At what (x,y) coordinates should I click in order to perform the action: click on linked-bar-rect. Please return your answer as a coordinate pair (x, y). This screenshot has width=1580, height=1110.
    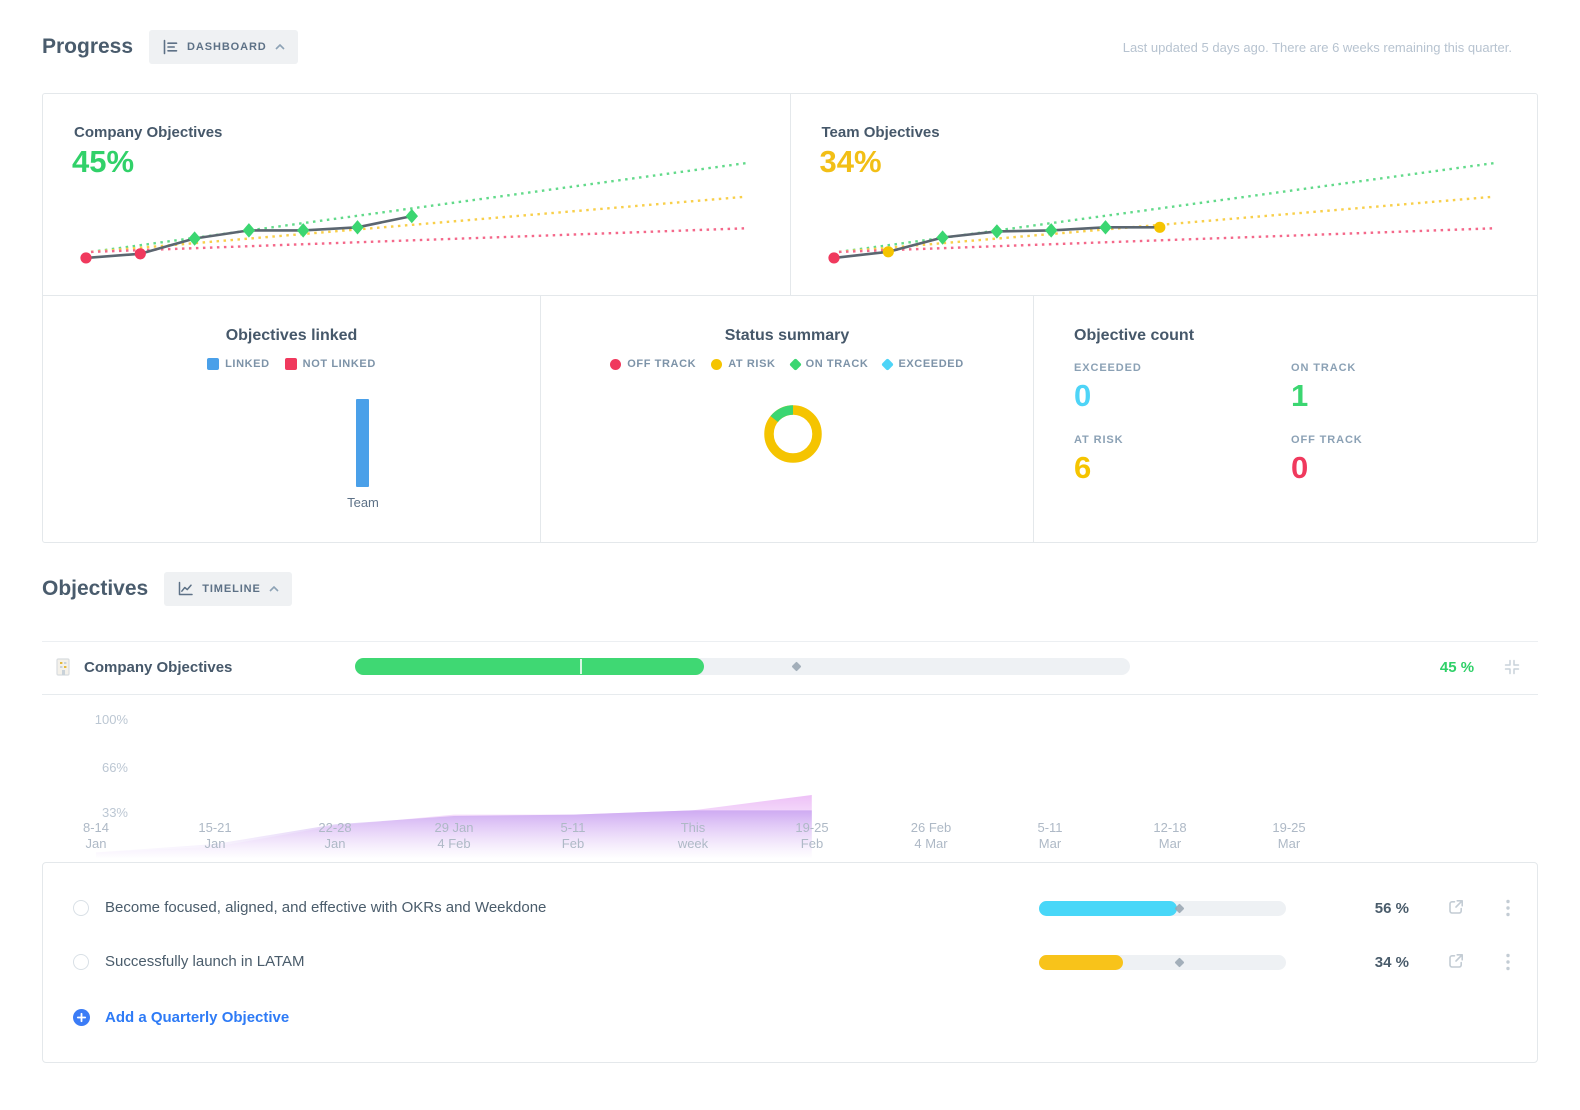
    Looking at the image, I should click on (362, 443).